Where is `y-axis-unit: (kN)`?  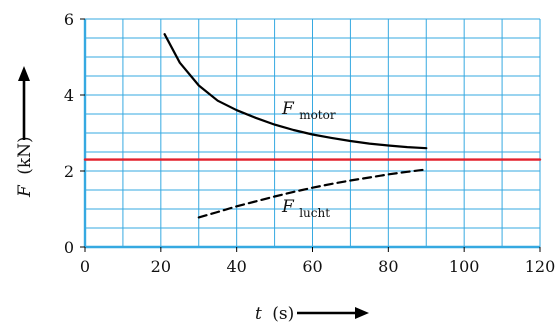 y-axis-unit: (kN) is located at coordinates (25, 155).